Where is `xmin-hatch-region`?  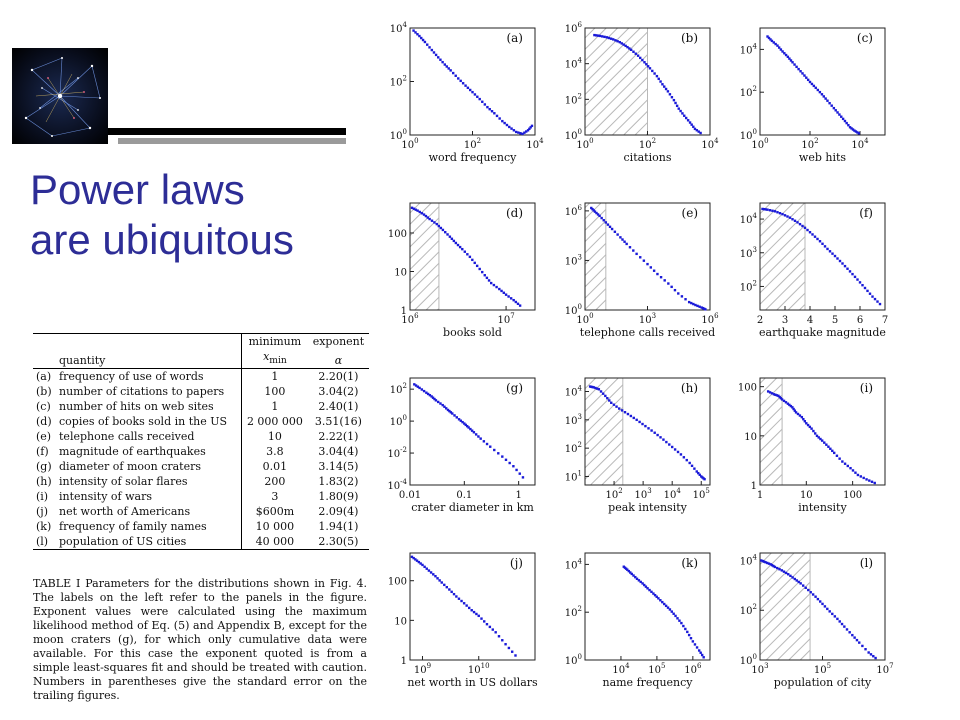
xmin-hatch-region is located at coordinates (616, 81).